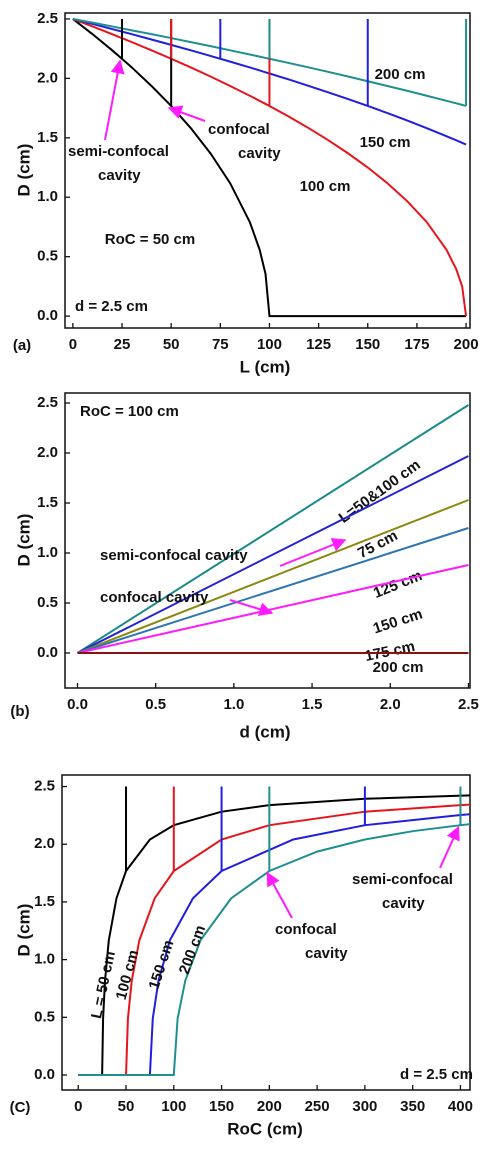 The height and width of the screenshot is (1153, 482). What do you see at coordinates (150, 239) in the screenshot?
I see `series-label: RoC = 50 cm` at bounding box center [150, 239].